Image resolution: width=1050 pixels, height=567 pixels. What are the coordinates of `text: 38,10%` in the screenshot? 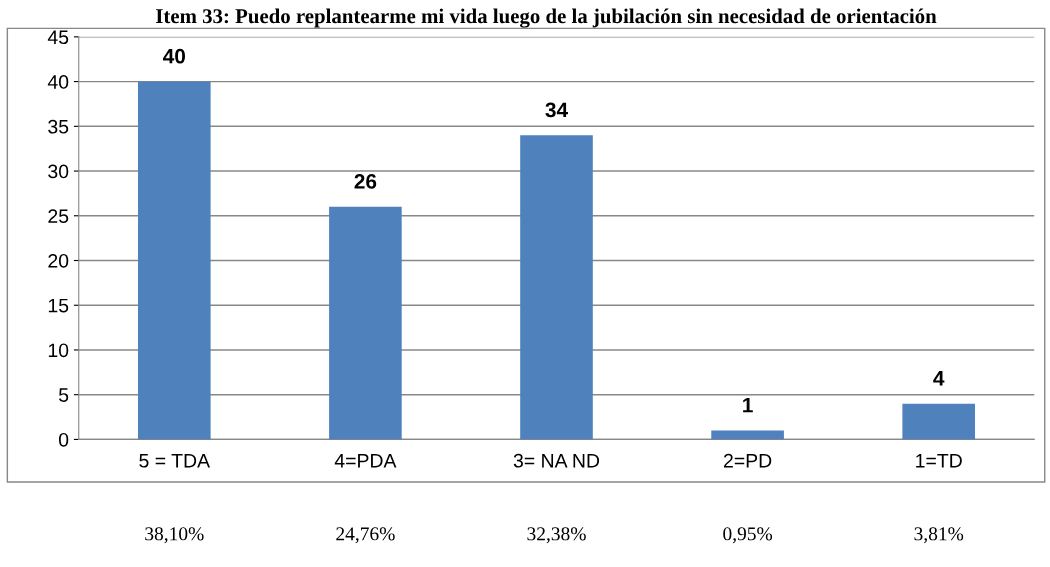 It's located at (174, 535).